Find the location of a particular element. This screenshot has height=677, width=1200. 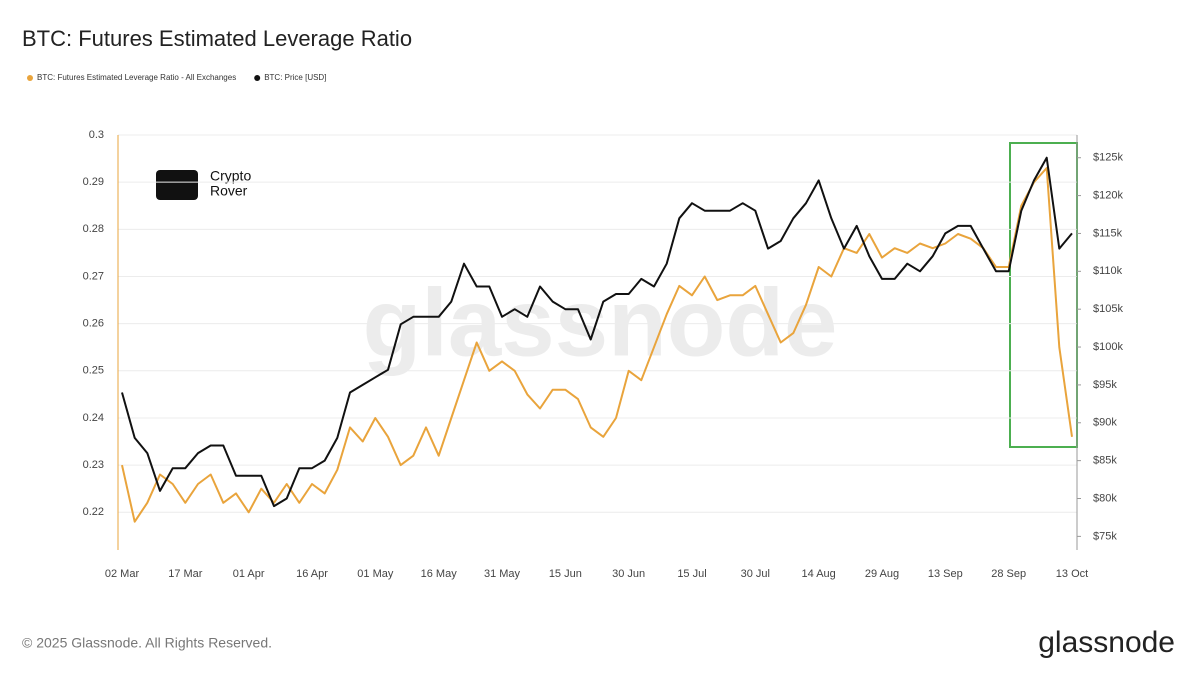

x-tick-label: 29 Aug is located at coordinates (882, 574).